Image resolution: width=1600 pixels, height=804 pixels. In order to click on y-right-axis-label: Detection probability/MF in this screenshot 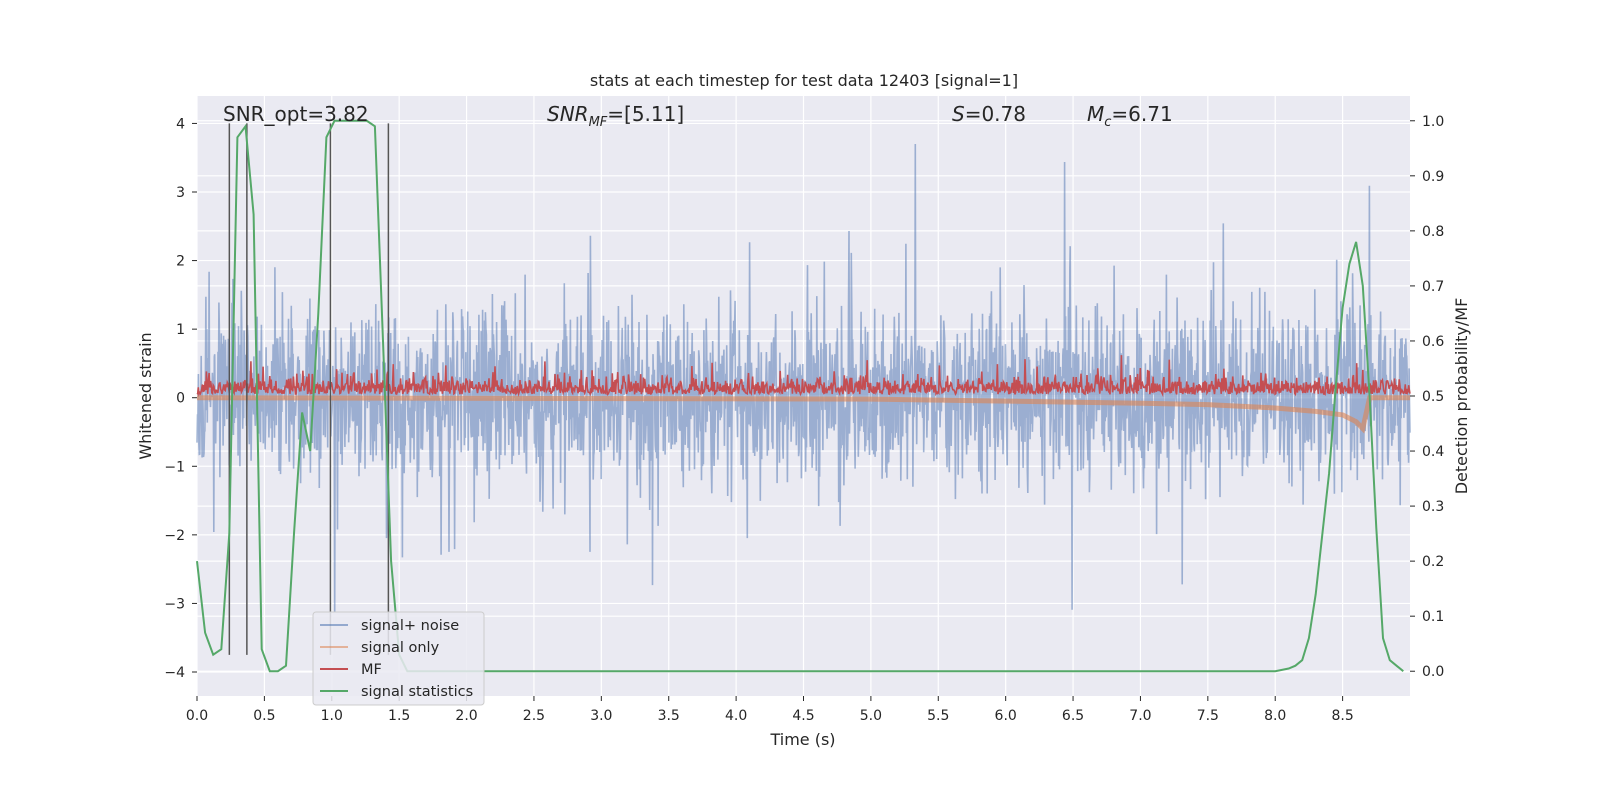, I will do `click(1461, 396)`.